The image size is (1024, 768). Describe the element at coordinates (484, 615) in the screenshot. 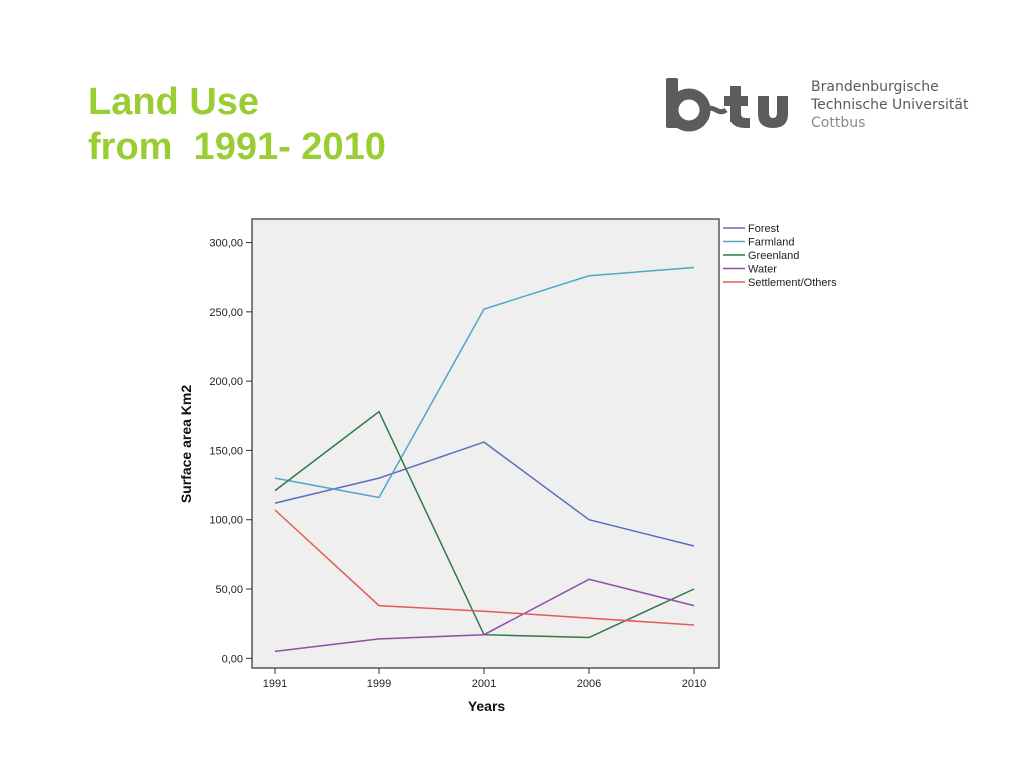

I see `series-line-water` at that location.